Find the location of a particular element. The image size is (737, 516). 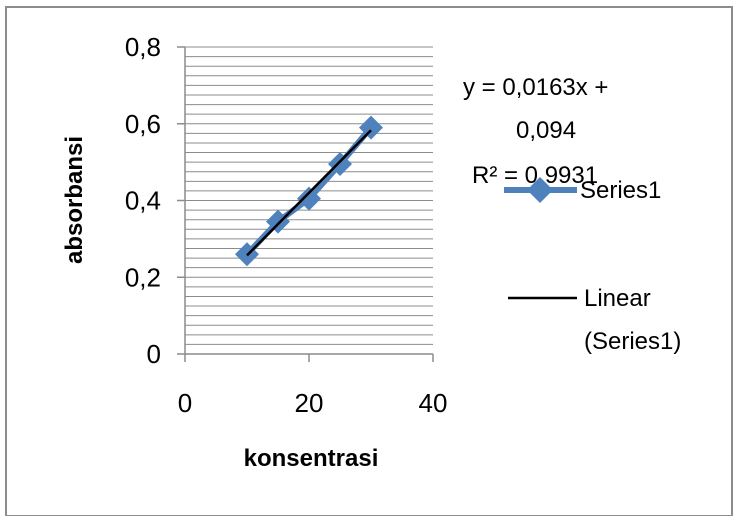

legend-trendline-label-2: (Series1) is located at coordinates (632, 341).